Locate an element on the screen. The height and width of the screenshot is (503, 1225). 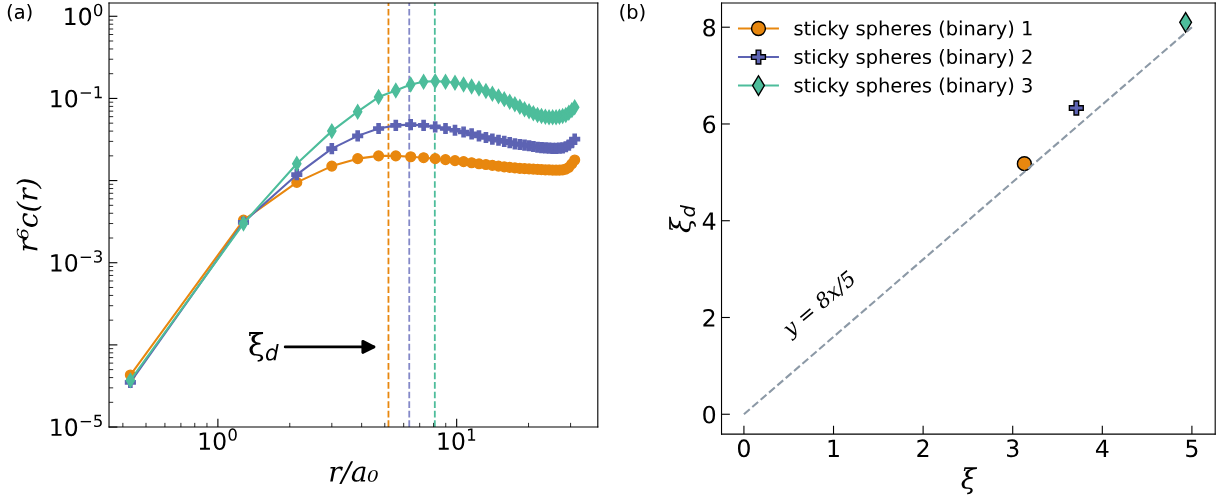
legend-label: sticky spheres (binary) 1 is located at coordinates (913, 30).